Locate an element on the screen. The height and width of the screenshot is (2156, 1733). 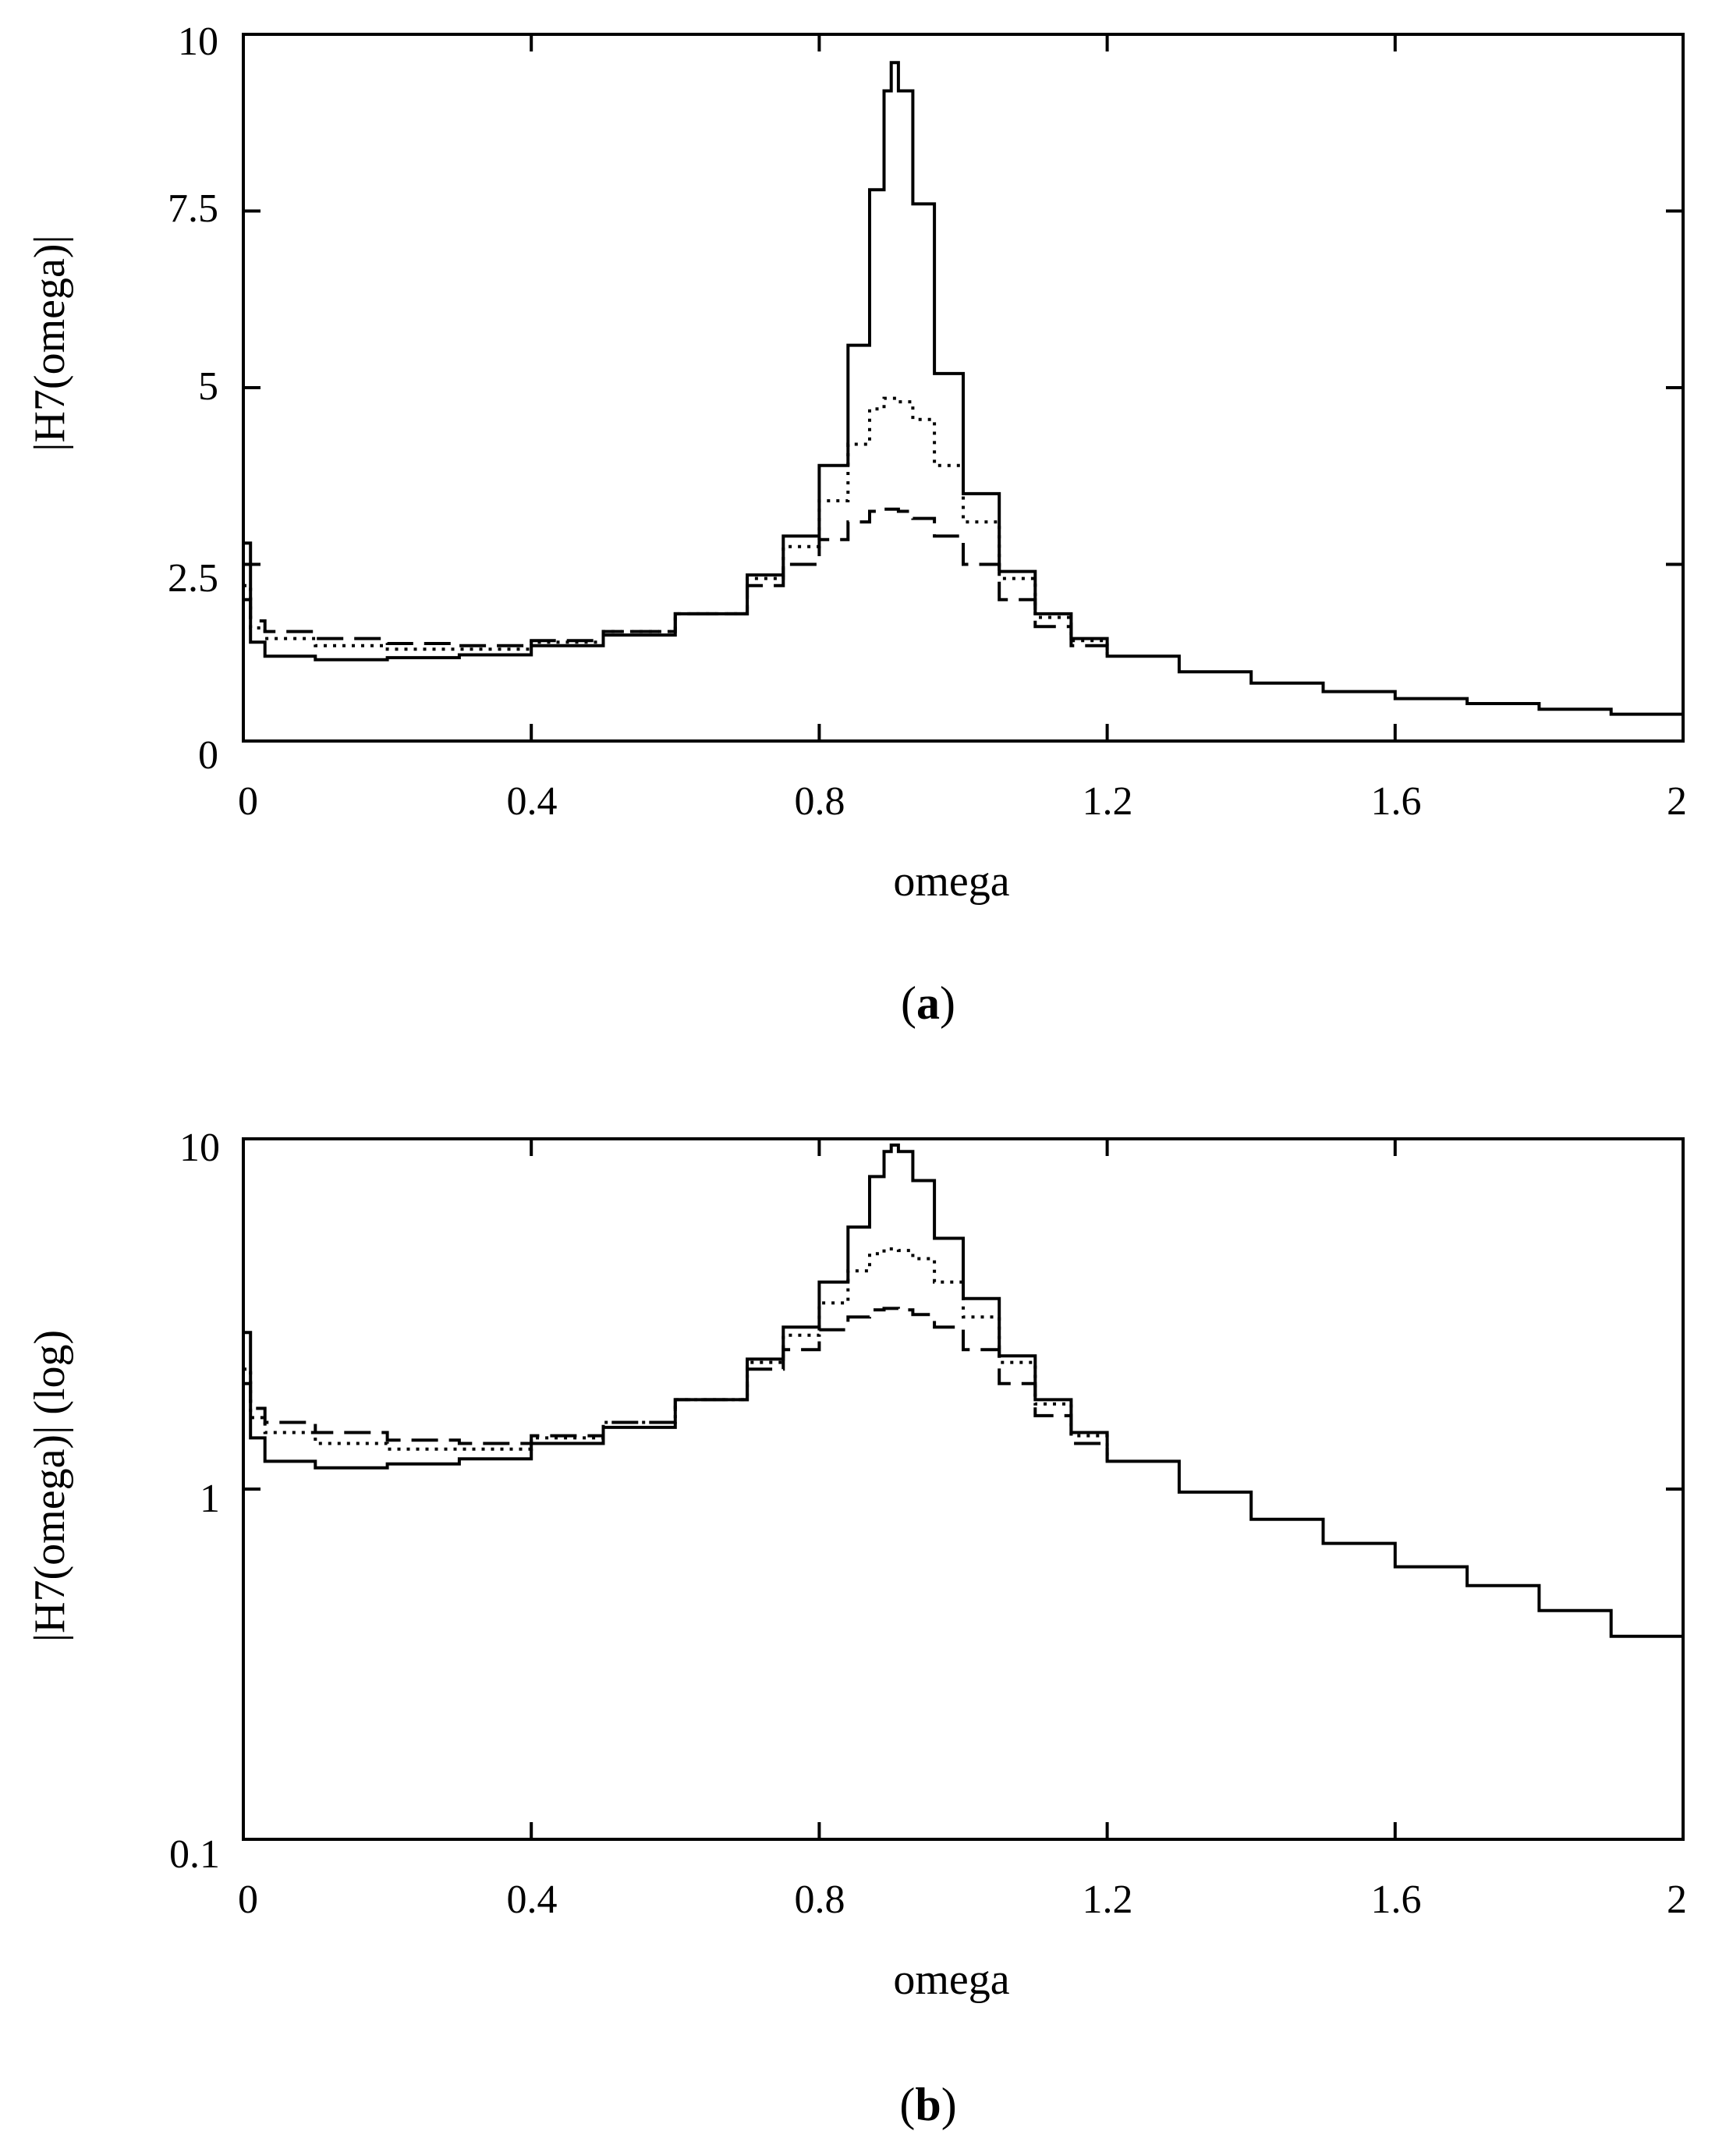
y-tick-label: 0.1 is located at coordinates (194, 1854).